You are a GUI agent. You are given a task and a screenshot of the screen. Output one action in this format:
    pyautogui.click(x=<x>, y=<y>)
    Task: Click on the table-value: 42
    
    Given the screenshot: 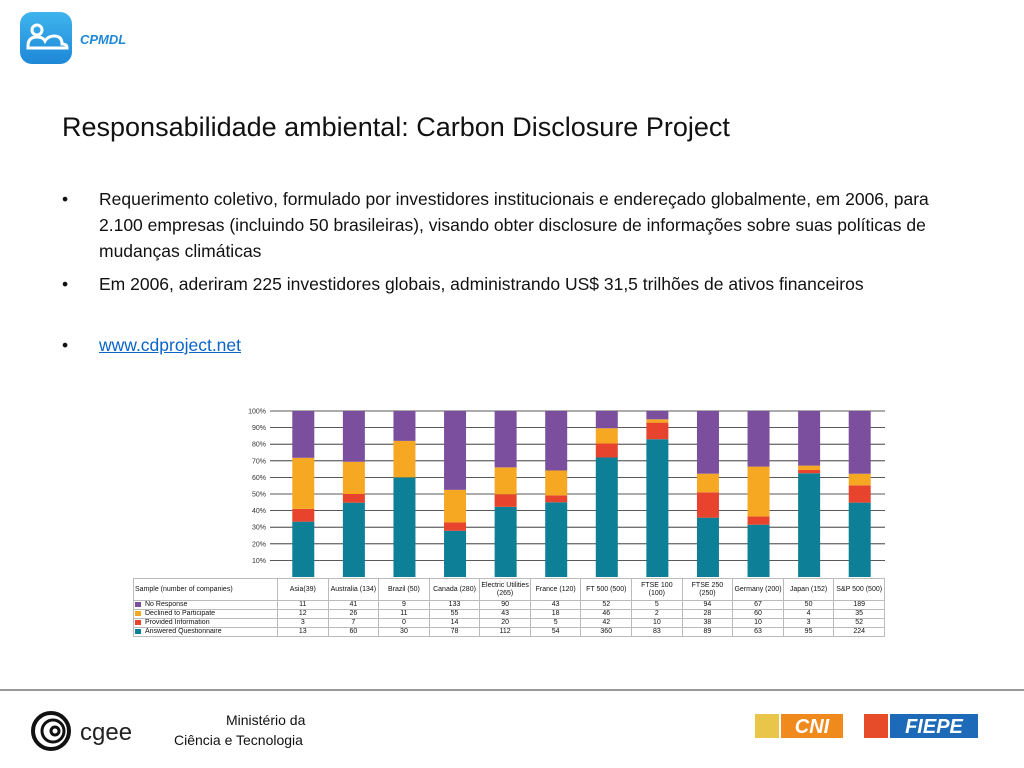 What is the action you would take?
    pyautogui.click(x=606, y=623)
    